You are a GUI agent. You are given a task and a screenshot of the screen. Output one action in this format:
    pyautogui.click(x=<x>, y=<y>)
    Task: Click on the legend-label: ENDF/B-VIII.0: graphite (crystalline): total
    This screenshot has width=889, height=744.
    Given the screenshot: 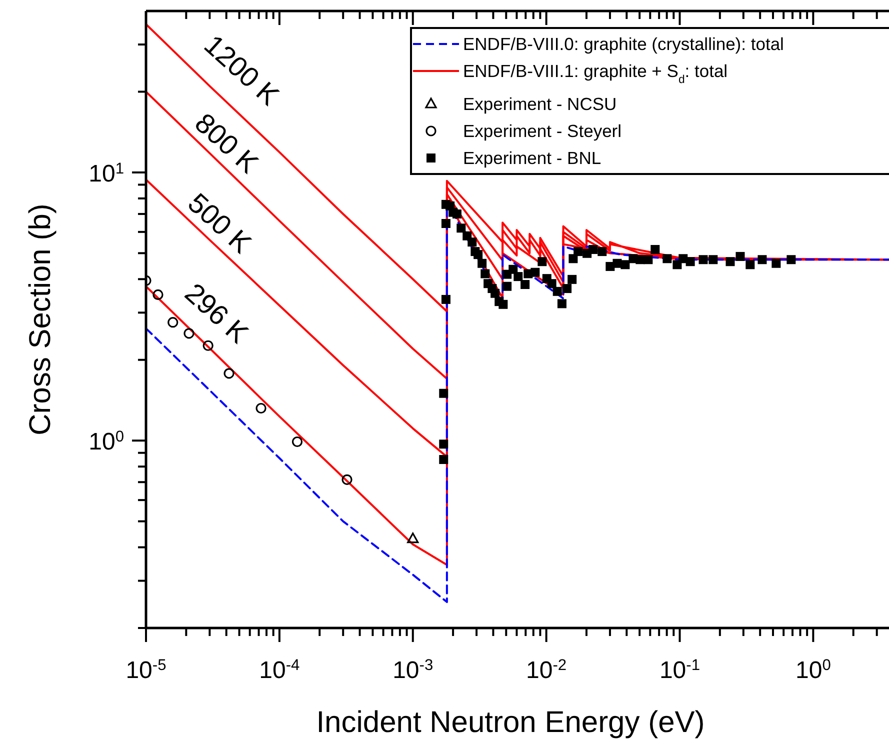 What is the action you would take?
    pyautogui.click(x=623, y=44)
    